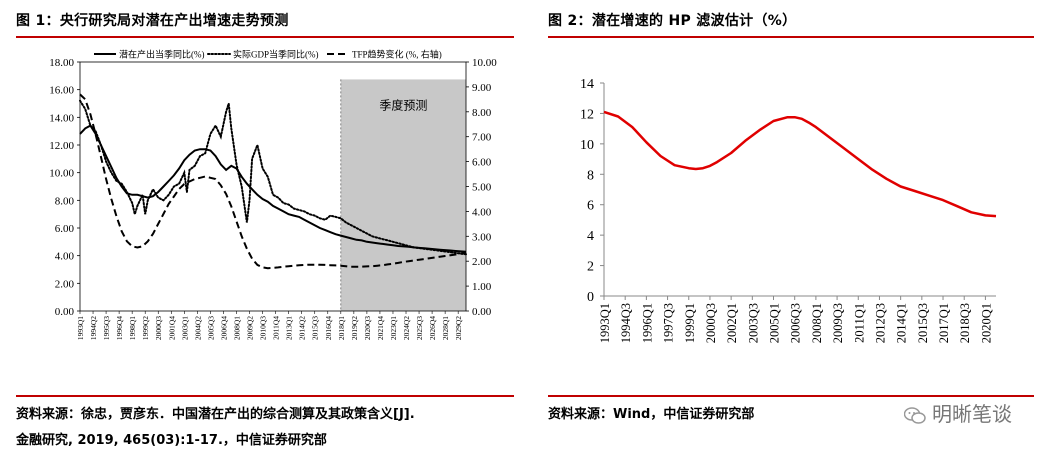 Image resolution: width=1042 pixels, height=457 pixels. I want to click on y-right-tick-label: 3.00, so click(482, 237).